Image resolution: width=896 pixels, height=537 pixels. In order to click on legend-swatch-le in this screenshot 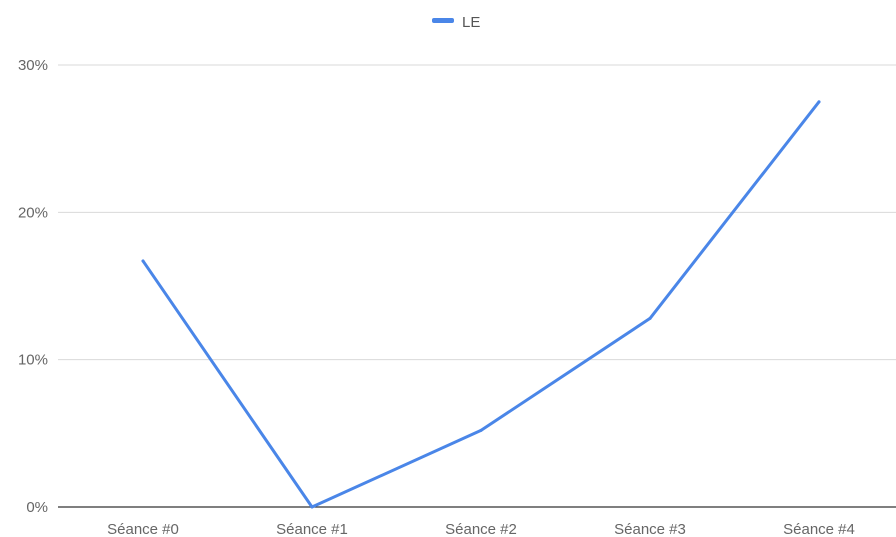, I will do `click(443, 20)`.